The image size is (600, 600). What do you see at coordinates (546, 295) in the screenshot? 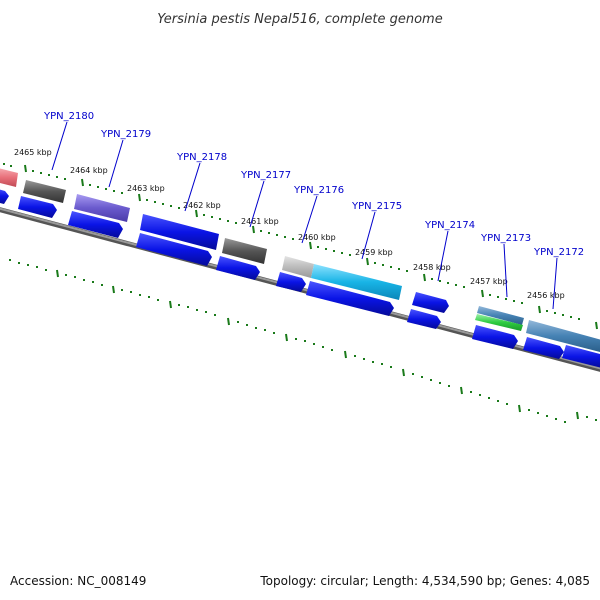
I see `kbp-label: 2456 kbp` at bounding box center [546, 295].